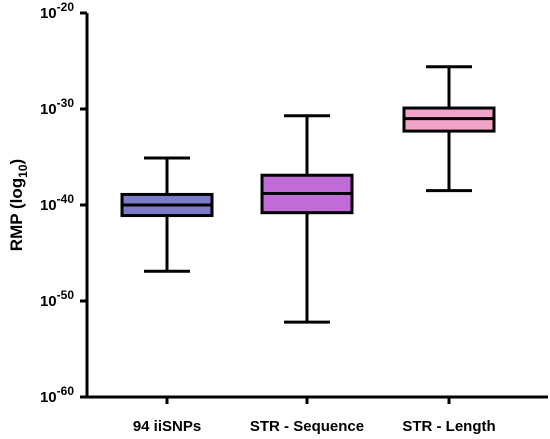  What do you see at coordinates (57, 203) in the screenshot?
I see `y-tick-label: 10-40` at bounding box center [57, 203].